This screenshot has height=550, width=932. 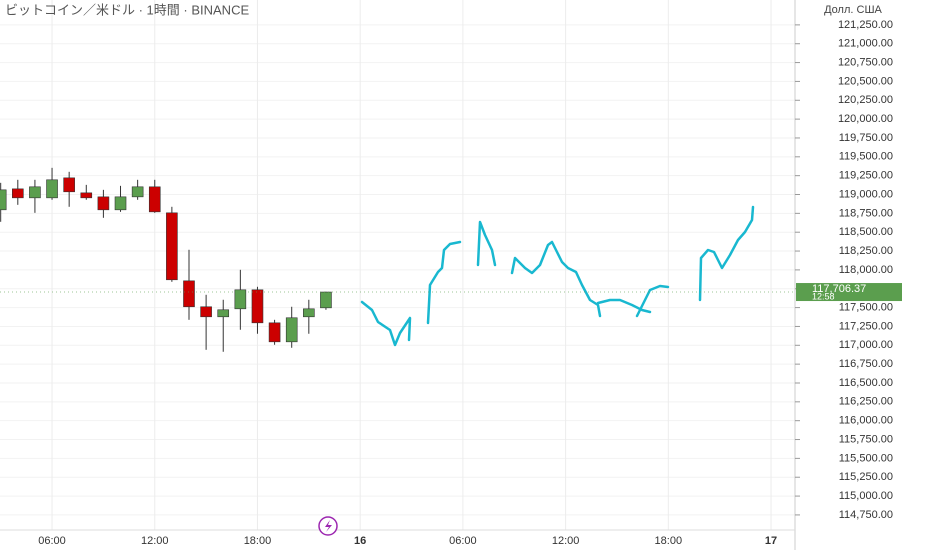 What do you see at coordinates (823, 296) in the screenshot?
I see `countdown: 12:58` at bounding box center [823, 296].